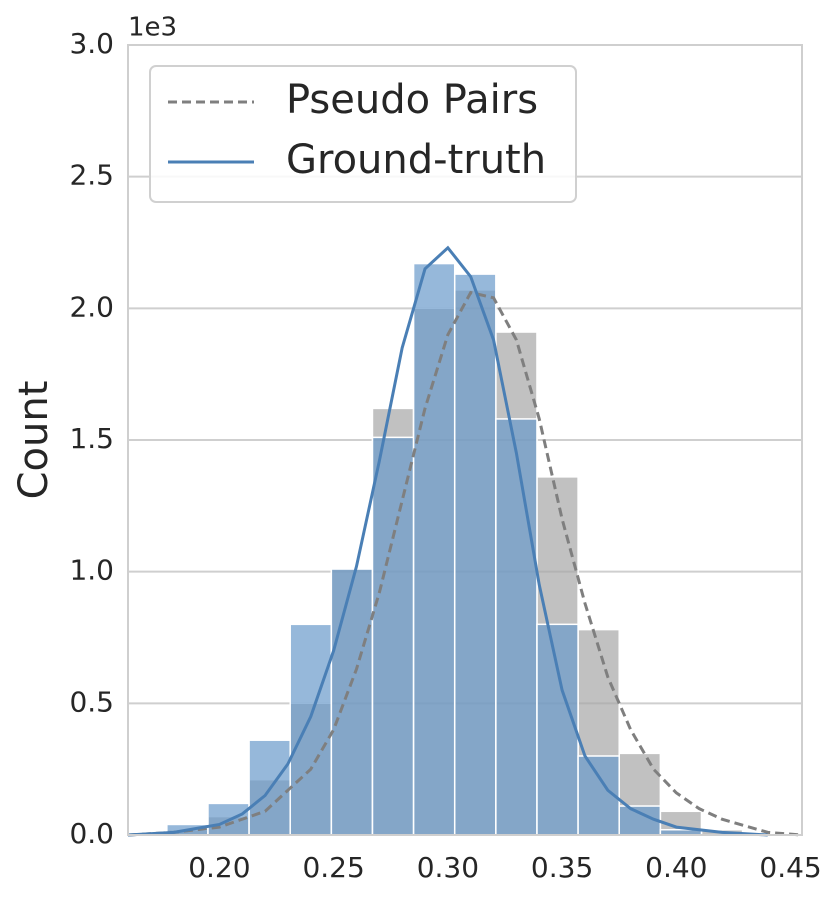  Describe the element at coordinates (91, 175) in the screenshot. I see `y-tick-label: 2.5` at that location.